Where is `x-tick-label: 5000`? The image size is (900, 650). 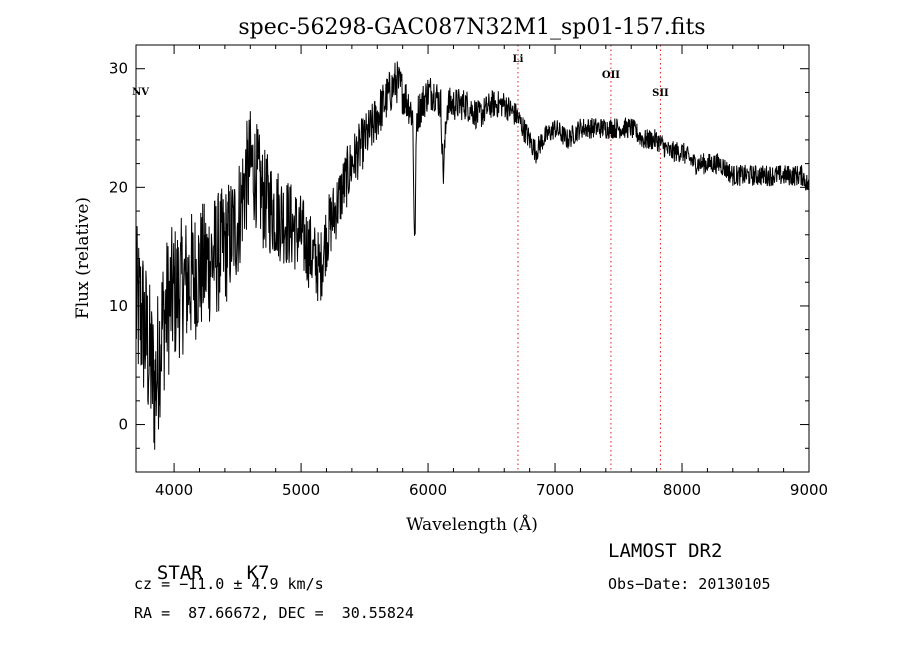
x-tick-label: 5000 is located at coordinates (301, 490).